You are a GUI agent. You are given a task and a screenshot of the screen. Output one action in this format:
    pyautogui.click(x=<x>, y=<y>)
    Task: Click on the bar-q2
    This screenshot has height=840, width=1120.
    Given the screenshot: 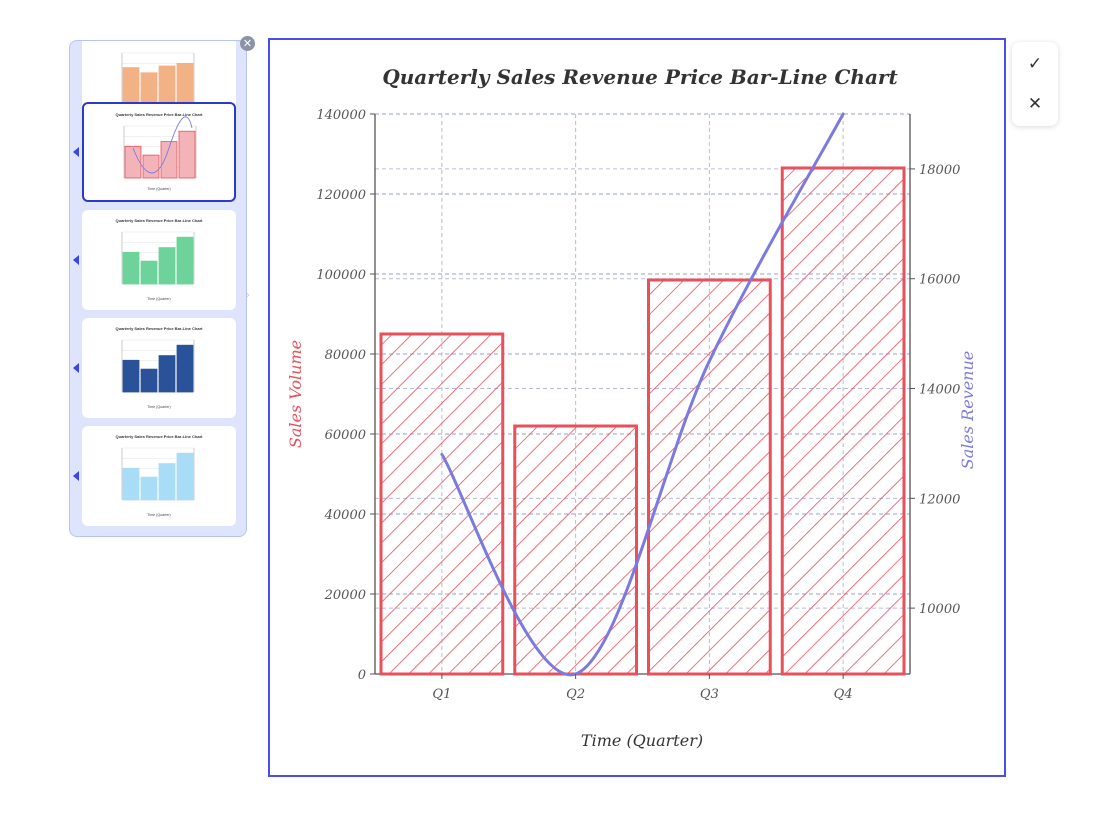 What is the action you would take?
    pyautogui.click(x=575, y=550)
    